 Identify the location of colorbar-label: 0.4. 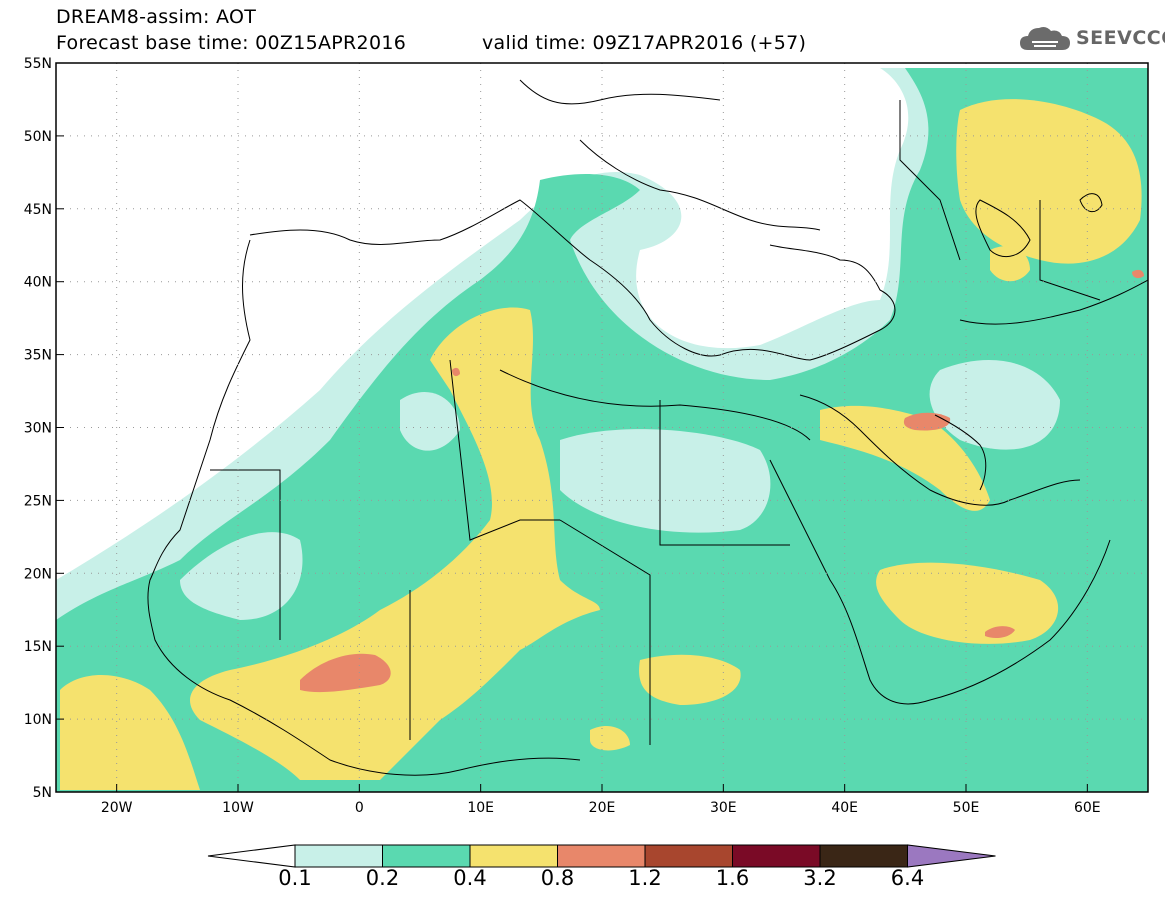
(470, 878).